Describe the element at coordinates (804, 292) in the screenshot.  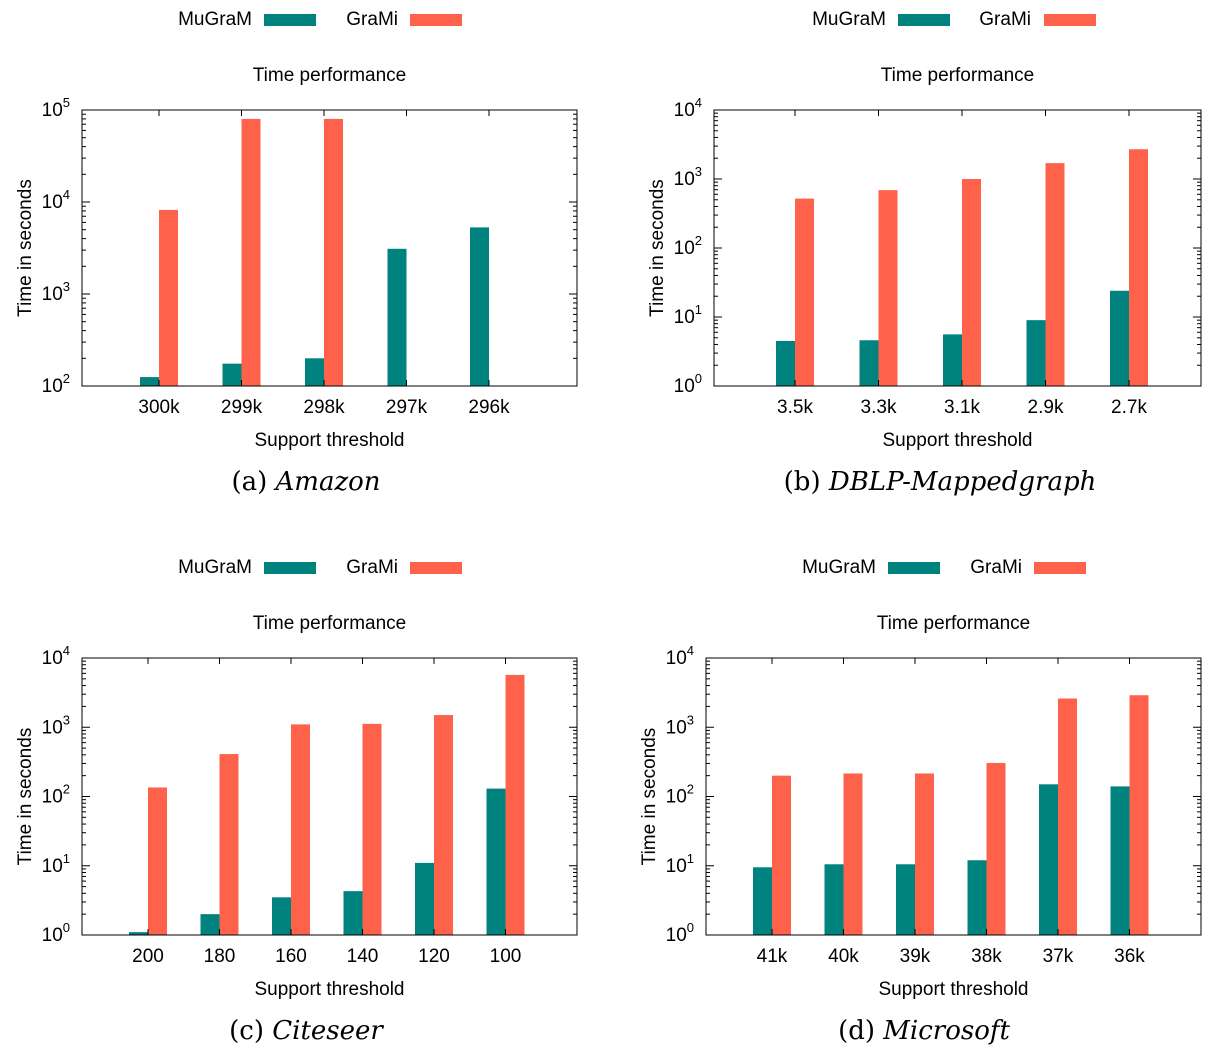
I see `bar-grami-3.5k` at that location.